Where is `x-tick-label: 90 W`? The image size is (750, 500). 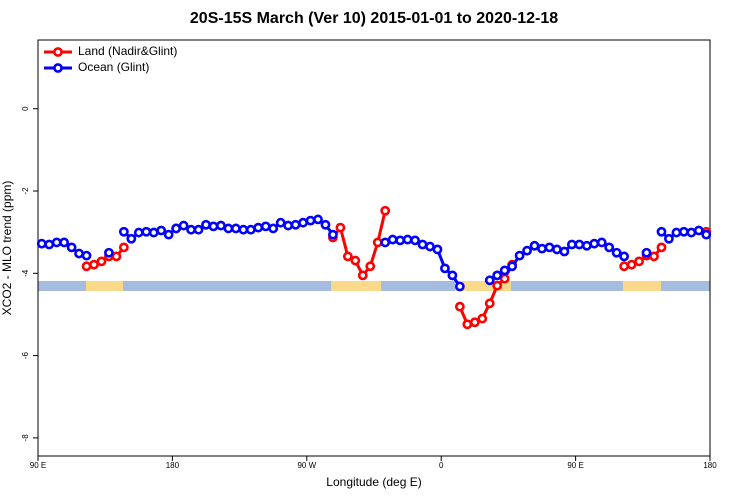 x-tick-label: 90 W is located at coordinates (306, 465).